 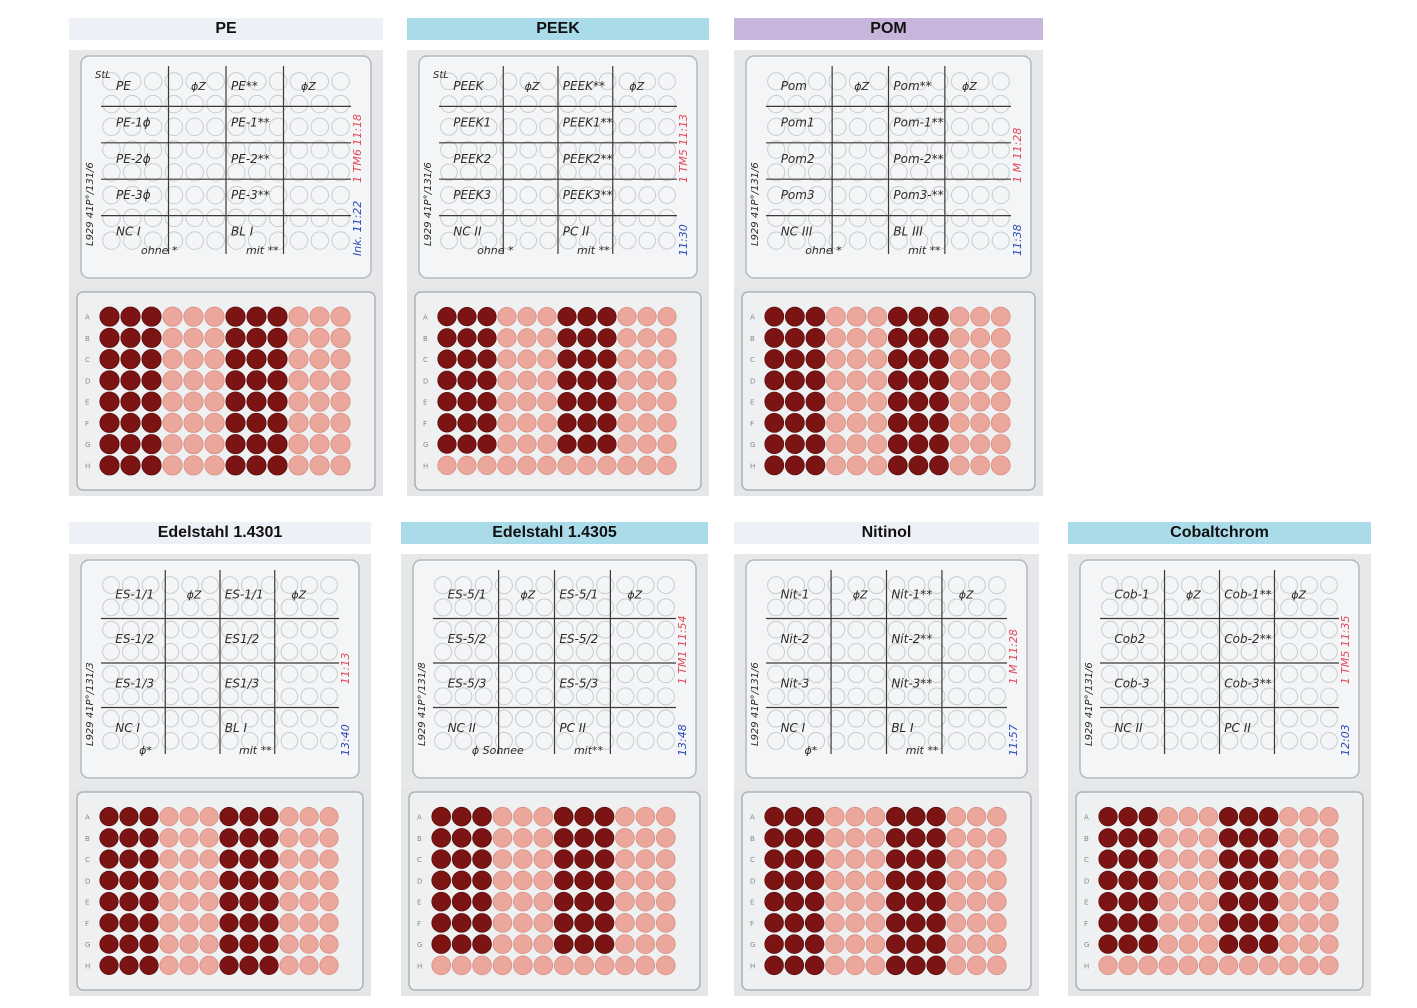 What do you see at coordinates (87, 860) in the screenshot?
I see `row-letter: C` at bounding box center [87, 860].